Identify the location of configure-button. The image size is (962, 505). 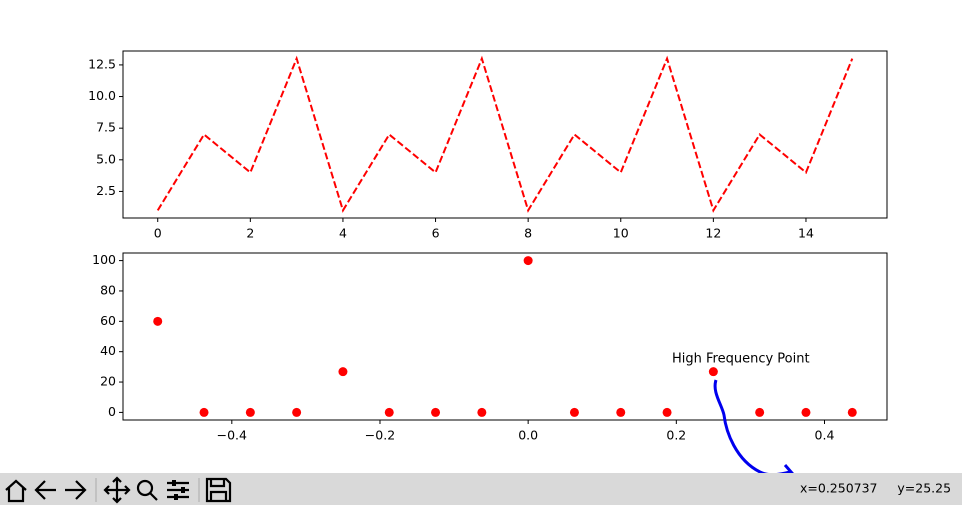
(178, 490).